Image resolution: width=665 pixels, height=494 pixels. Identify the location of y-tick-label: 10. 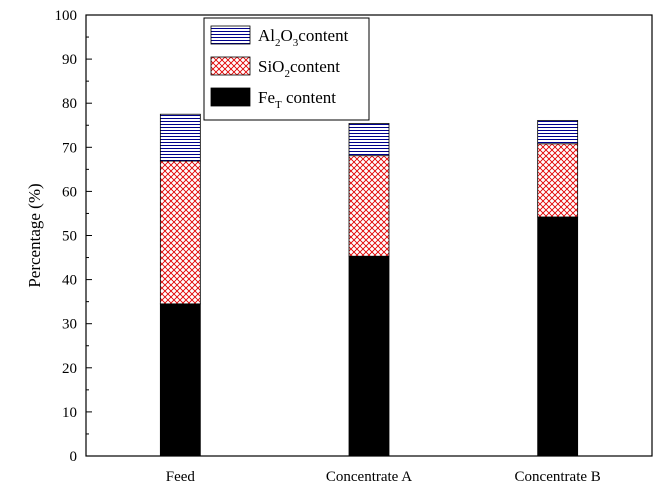
(69, 413).